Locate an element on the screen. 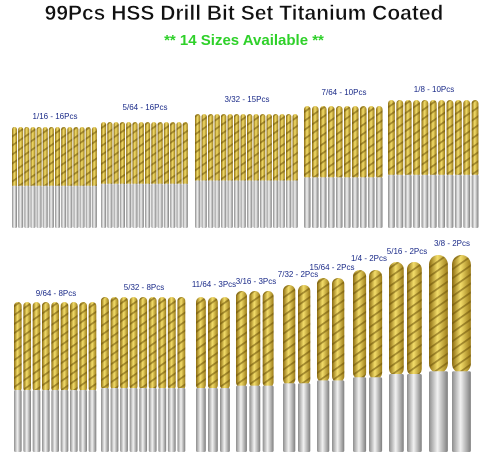  size-label: 3/32 - 15Pcs is located at coordinates (247, 99).